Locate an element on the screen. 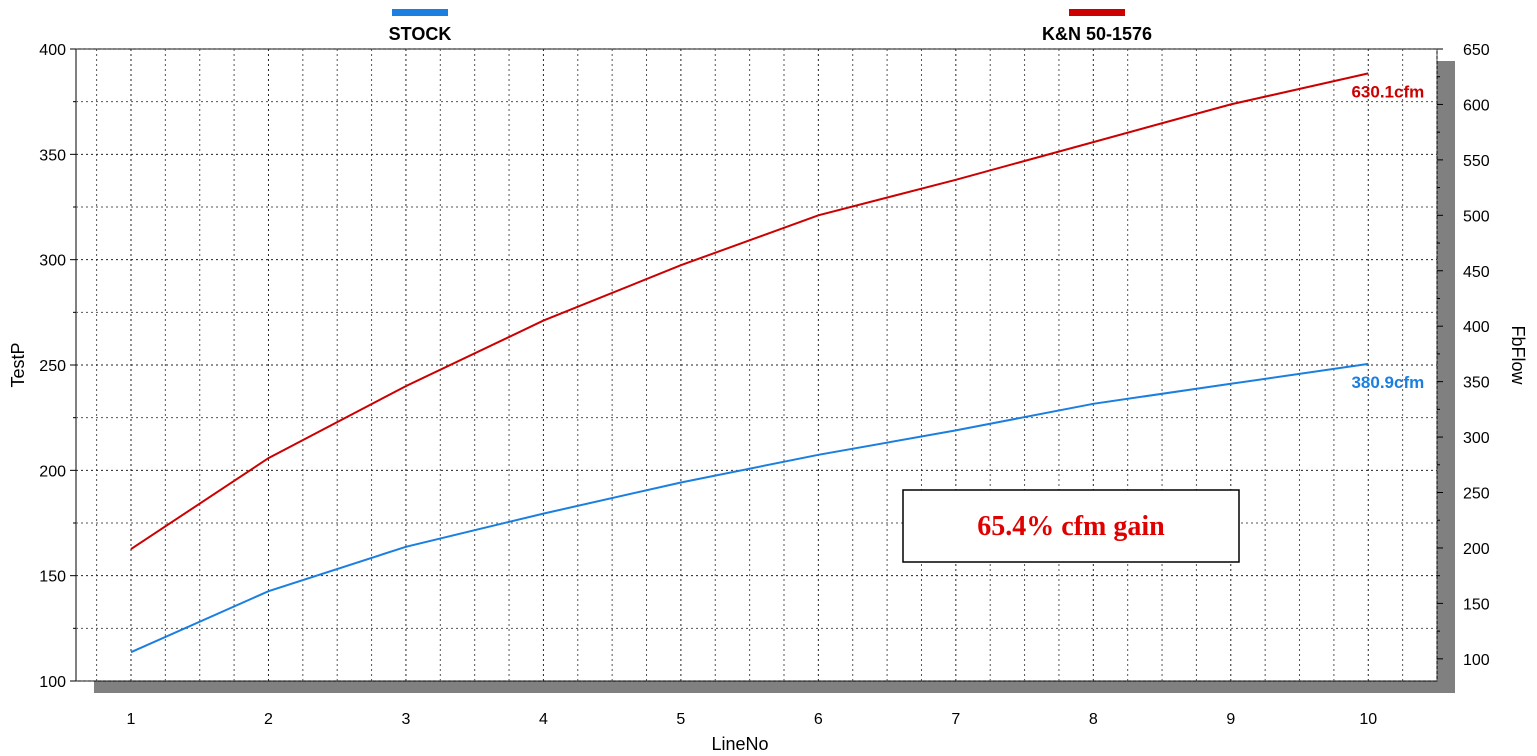 This screenshot has height=756, width=1537. x-tick-label: 3 is located at coordinates (405, 719).